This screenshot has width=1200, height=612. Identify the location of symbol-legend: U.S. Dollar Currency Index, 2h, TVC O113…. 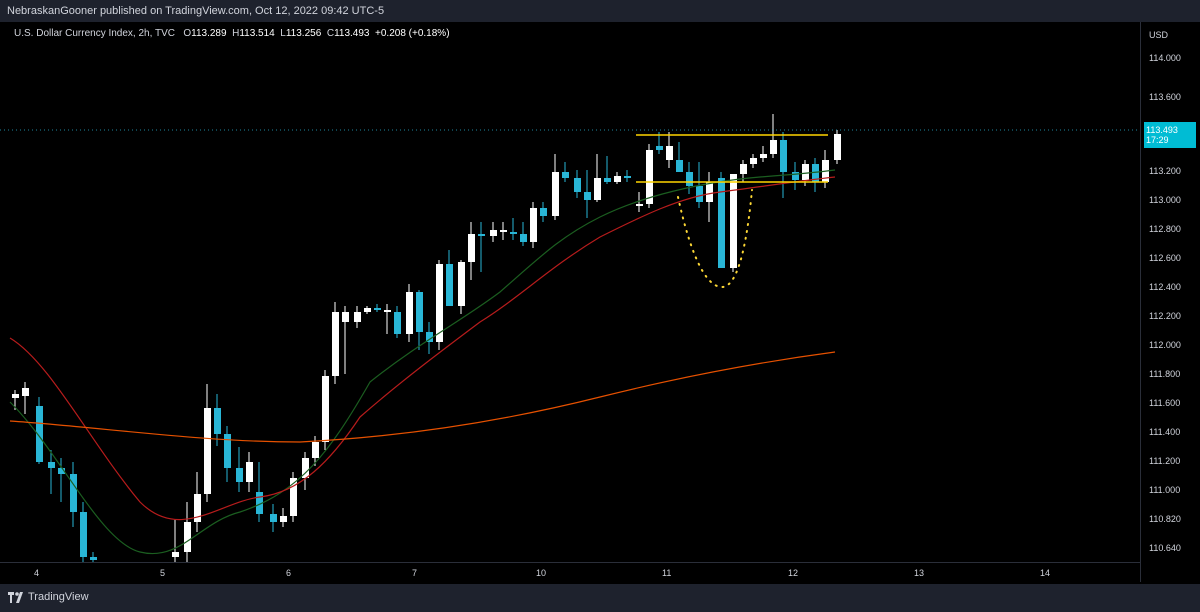
(232, 33).